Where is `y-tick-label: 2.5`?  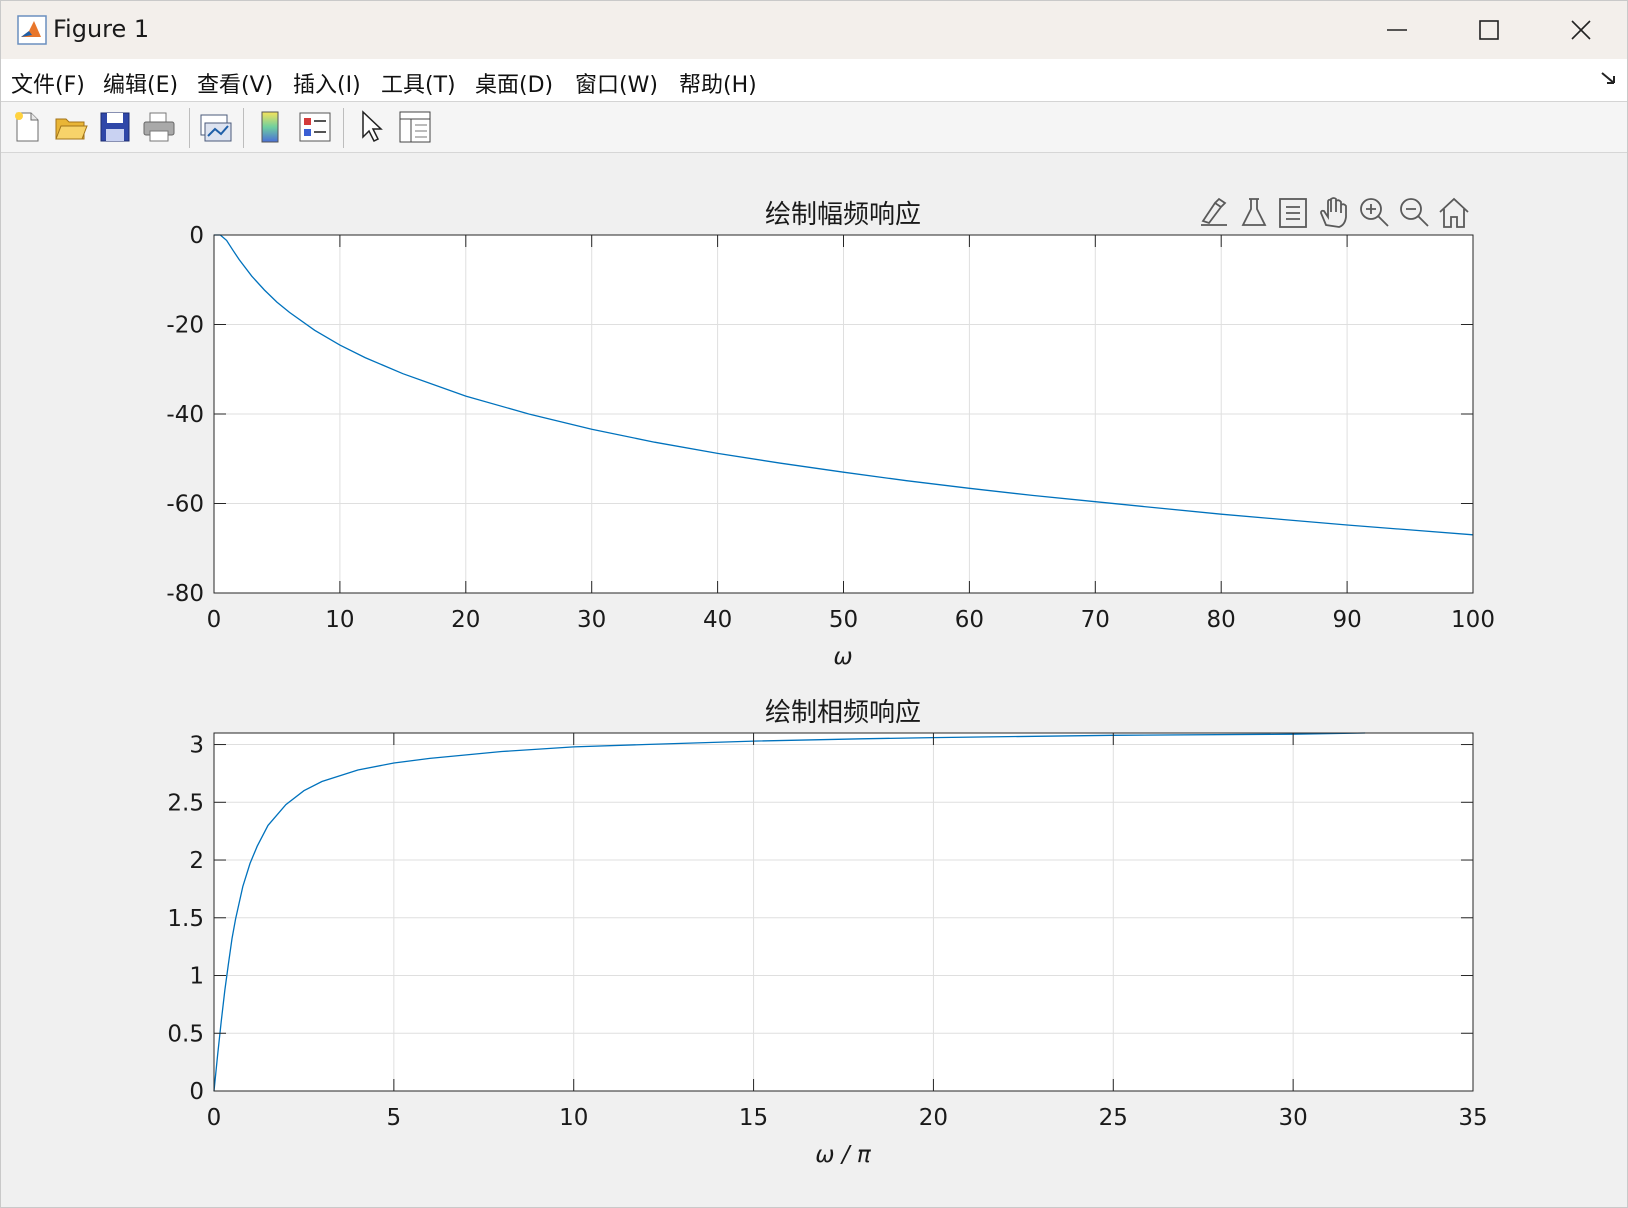 y-tick-label: 2.5 is located at coordinates (185, 803).